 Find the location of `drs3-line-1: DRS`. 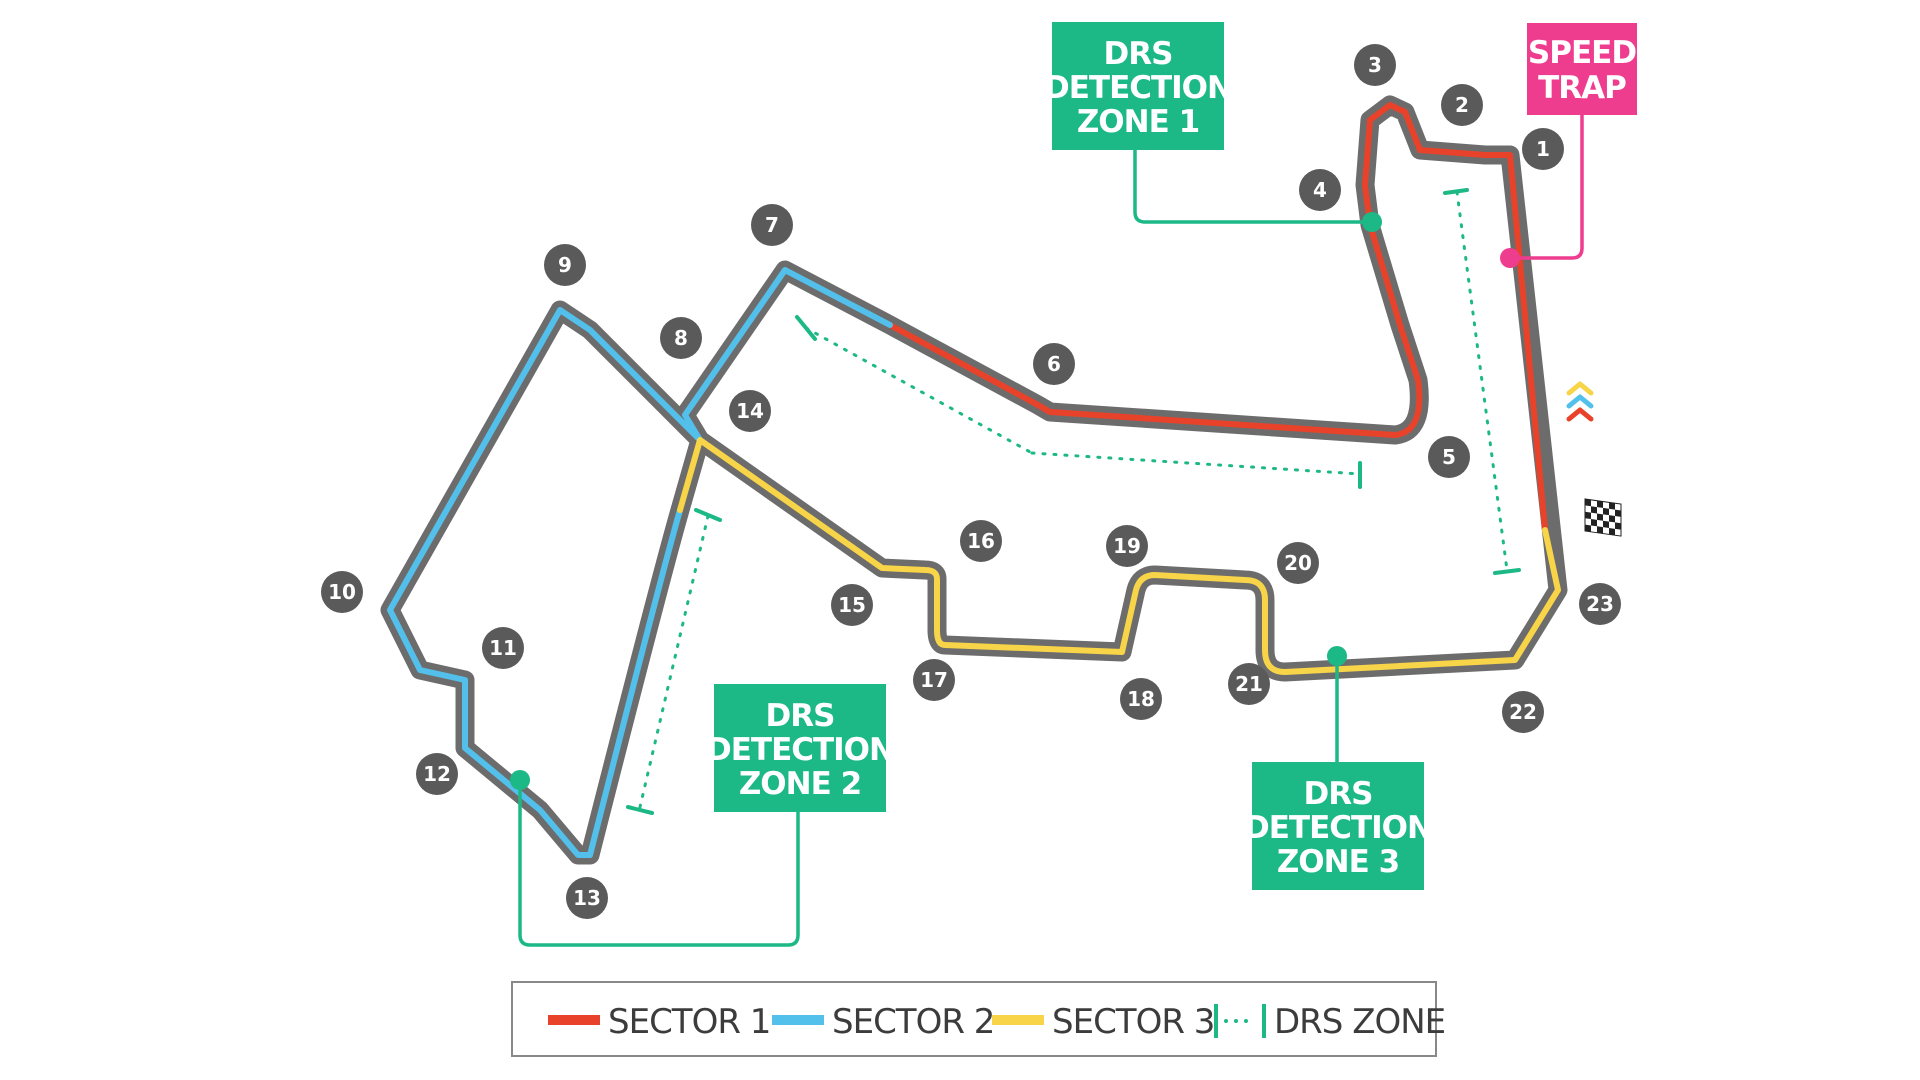

drs3-line-1: DRS is located at coordinates (1338, 794).